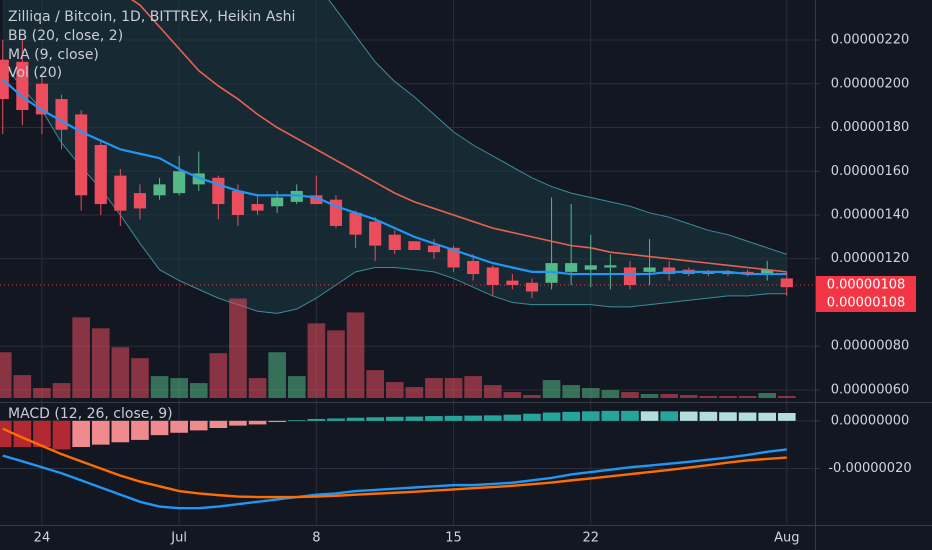  I want to click on x-tick-label: 22, so click(590, 538).